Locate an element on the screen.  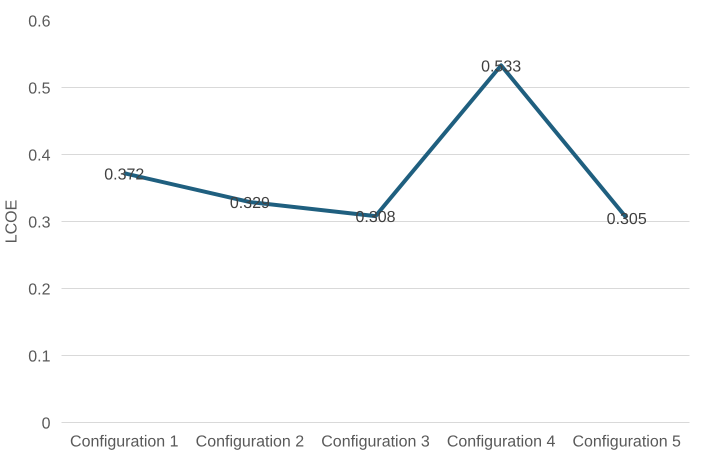
y-tick-label: 0.1 is located at coordinates (39, 357).